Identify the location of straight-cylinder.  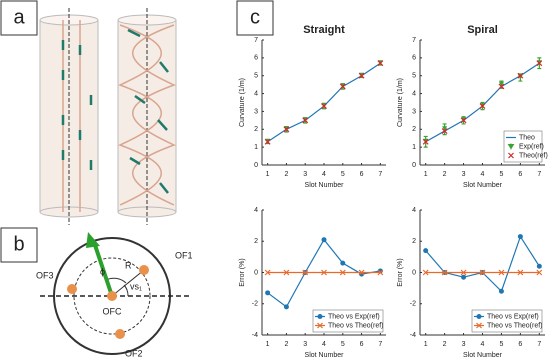
(69, 116).